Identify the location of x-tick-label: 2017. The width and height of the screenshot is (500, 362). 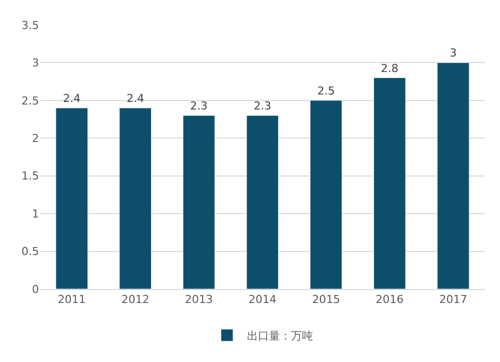
(453, 299).